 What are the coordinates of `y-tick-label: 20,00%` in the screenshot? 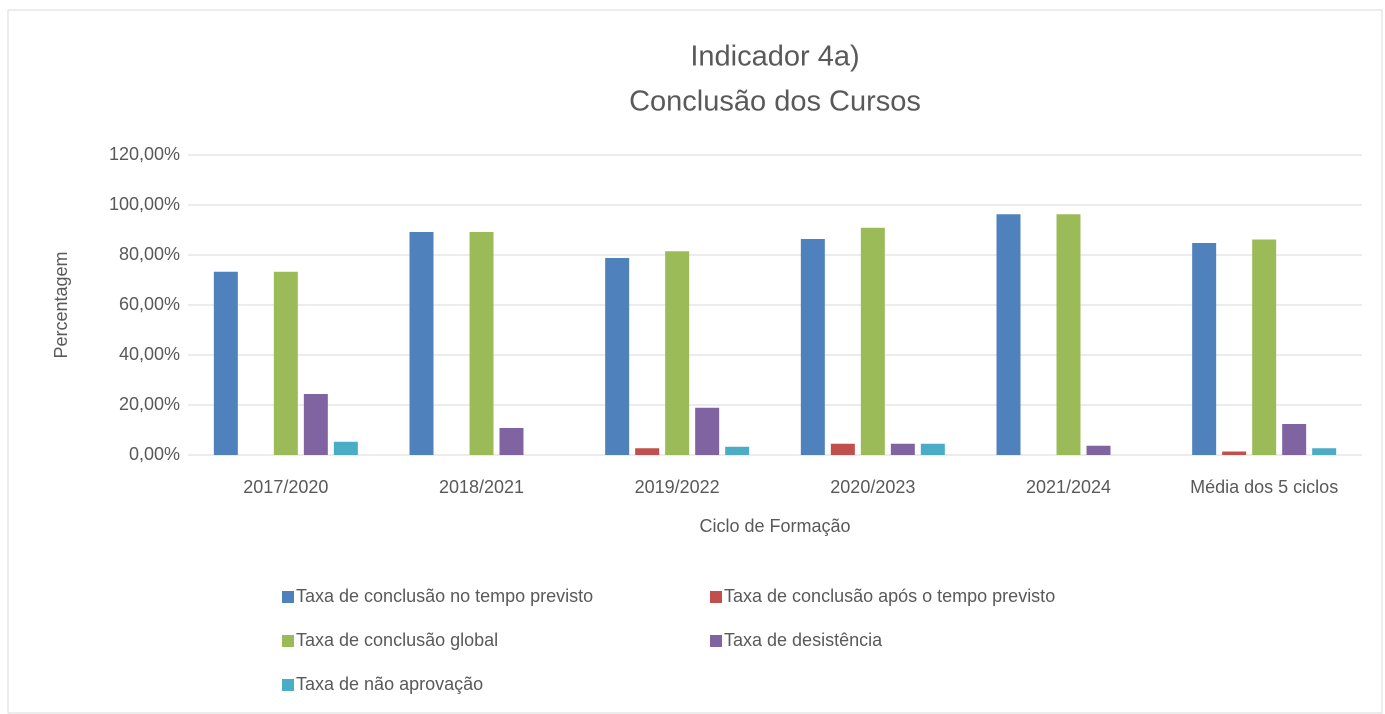 It's located at (149, 404).